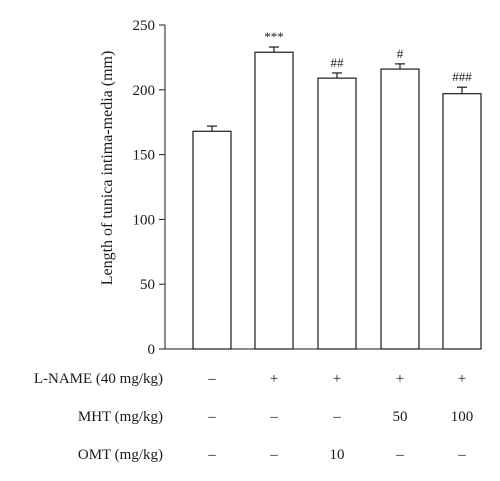 Image resolution: width=500 pixels, height=481 pixels. Describe the element at coordinates (462, 417) in the screenshot. I see `treatment-cell: 100` at that location.